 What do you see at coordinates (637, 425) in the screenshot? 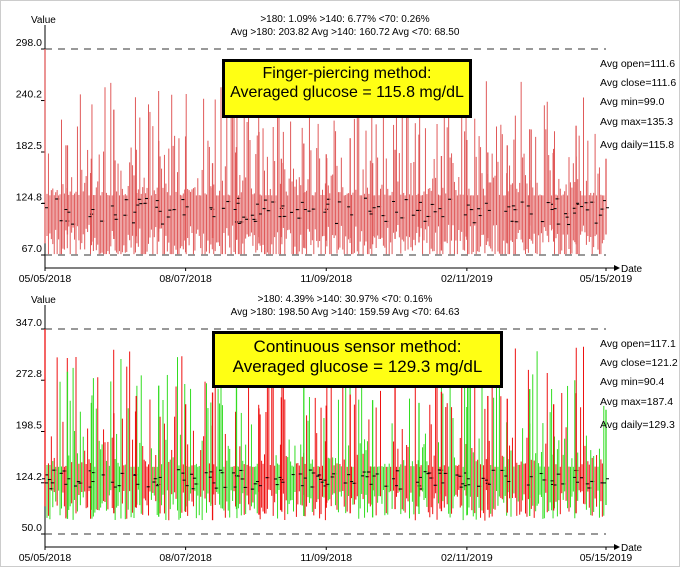
I see `side-stat: Avg daily=129.3` at bounding box center [637, 425].